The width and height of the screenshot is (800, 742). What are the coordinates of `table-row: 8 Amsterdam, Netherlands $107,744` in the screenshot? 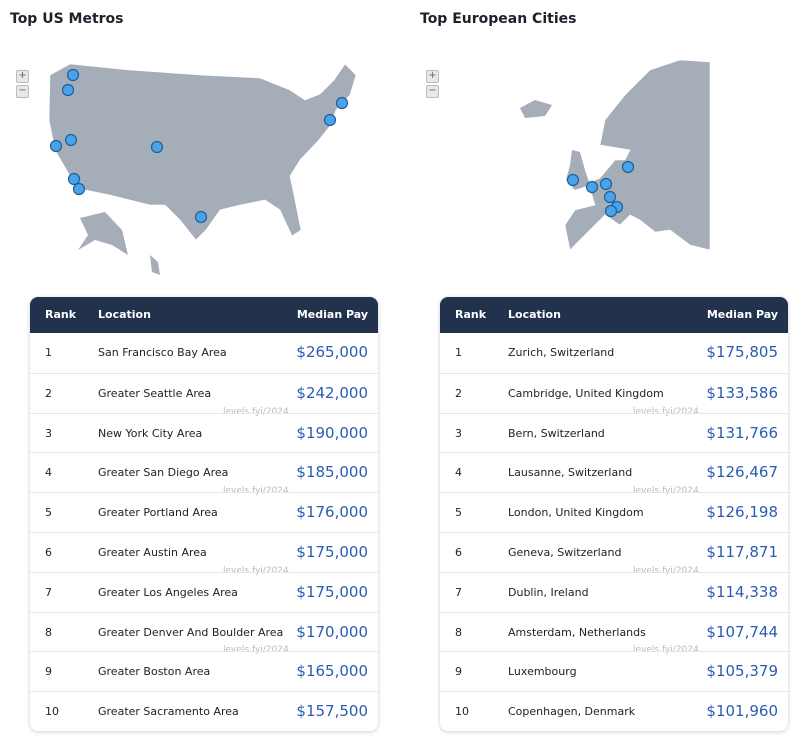 It's located at (614, 632).